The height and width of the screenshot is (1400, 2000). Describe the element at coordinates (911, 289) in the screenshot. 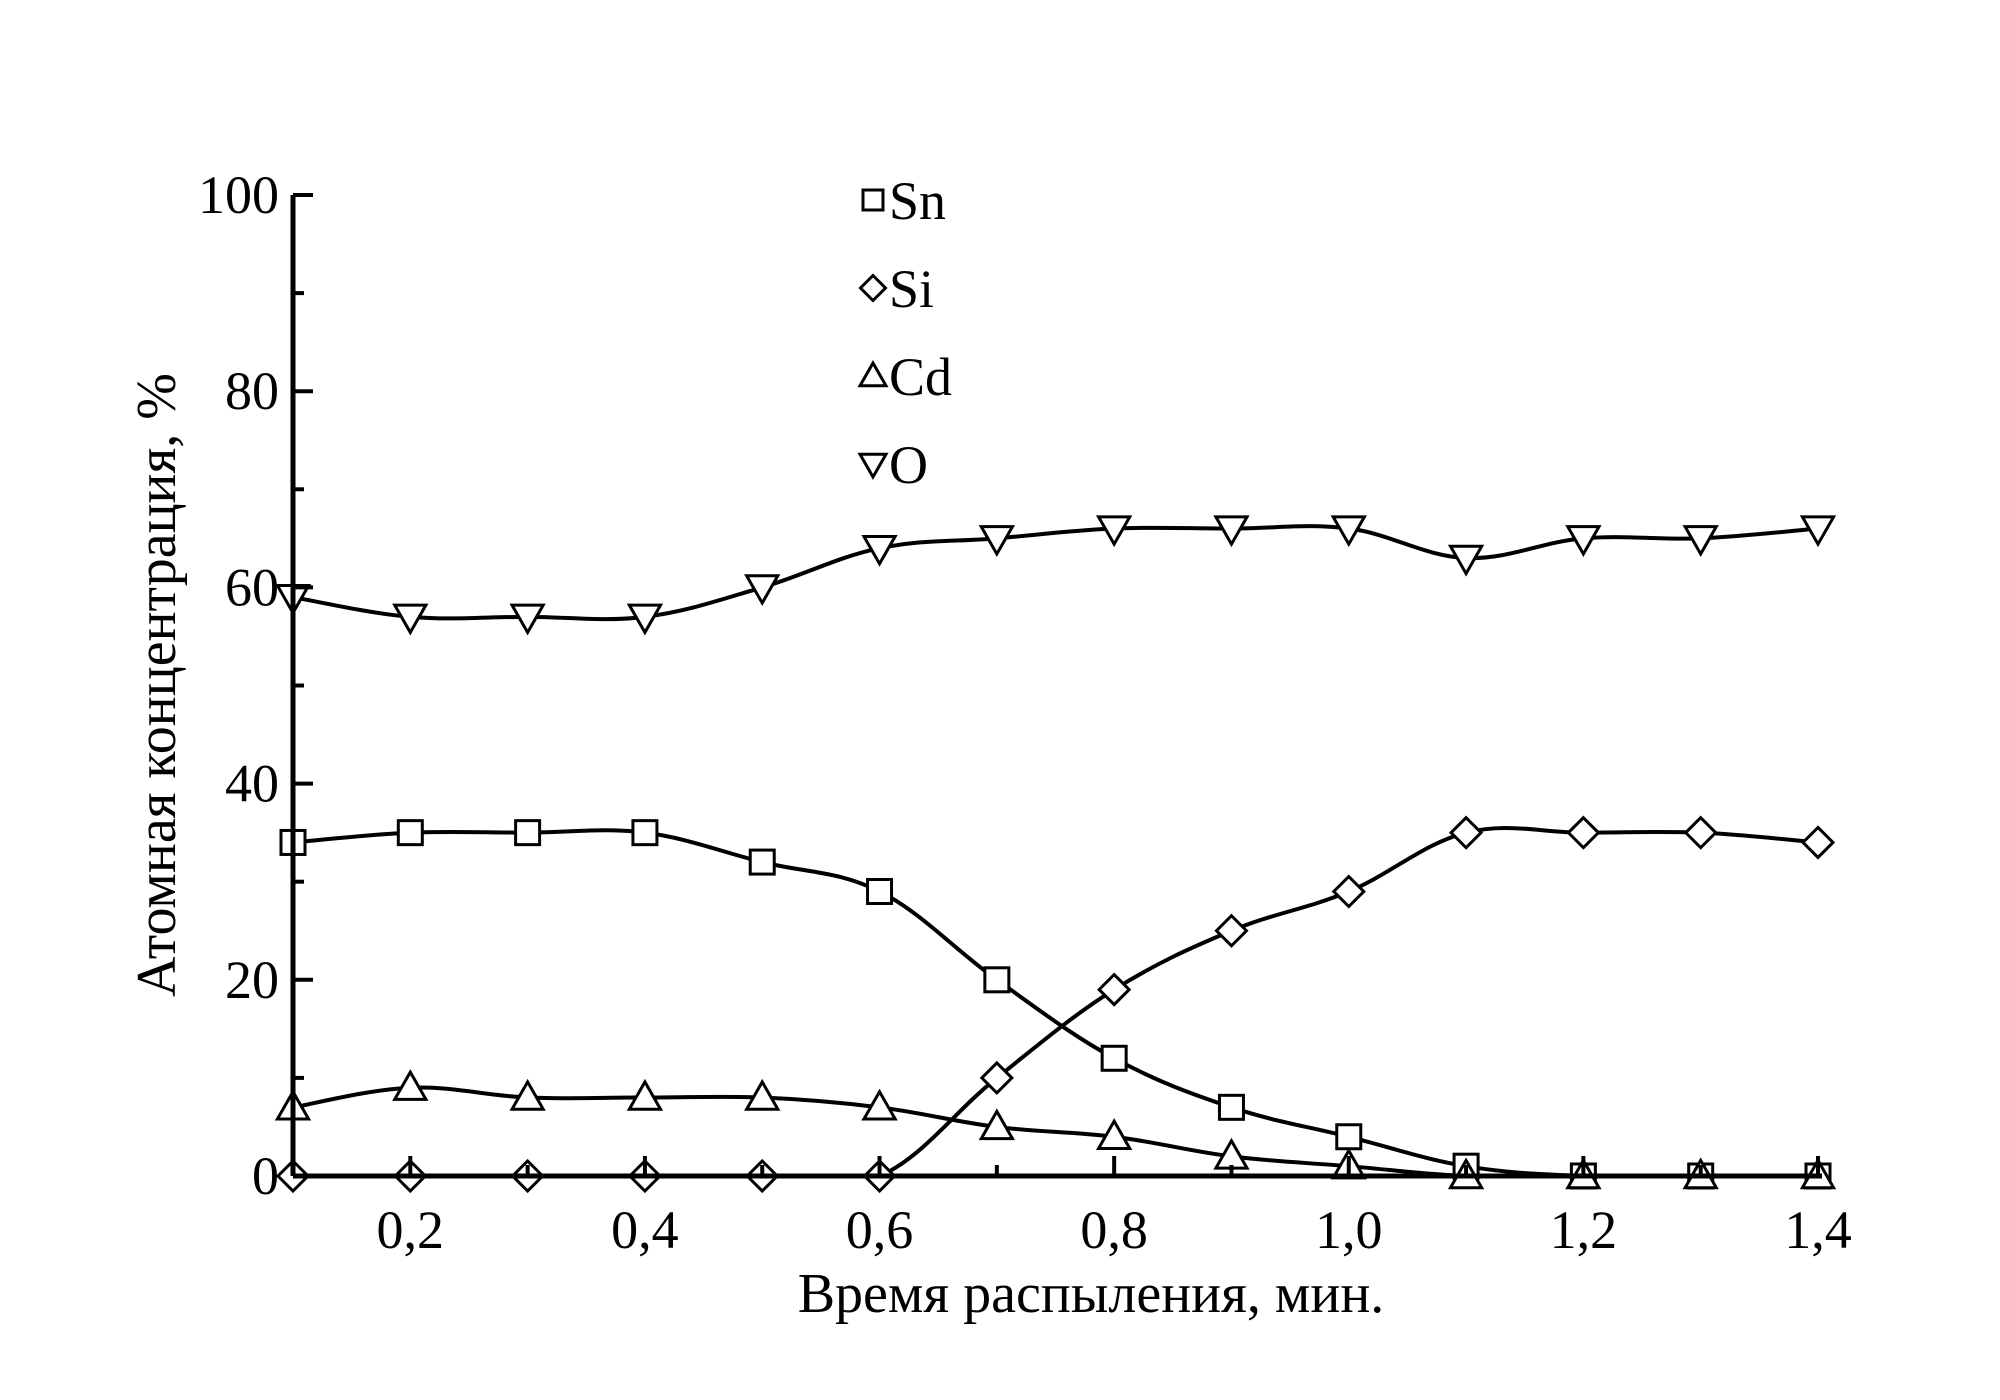

I see `legend-label-si: Si` at that location.